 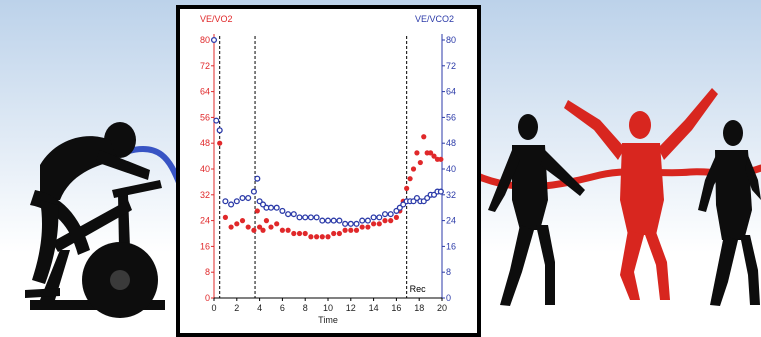 I want to click on rec-annotation: Rec, so click(x=418, y=289).